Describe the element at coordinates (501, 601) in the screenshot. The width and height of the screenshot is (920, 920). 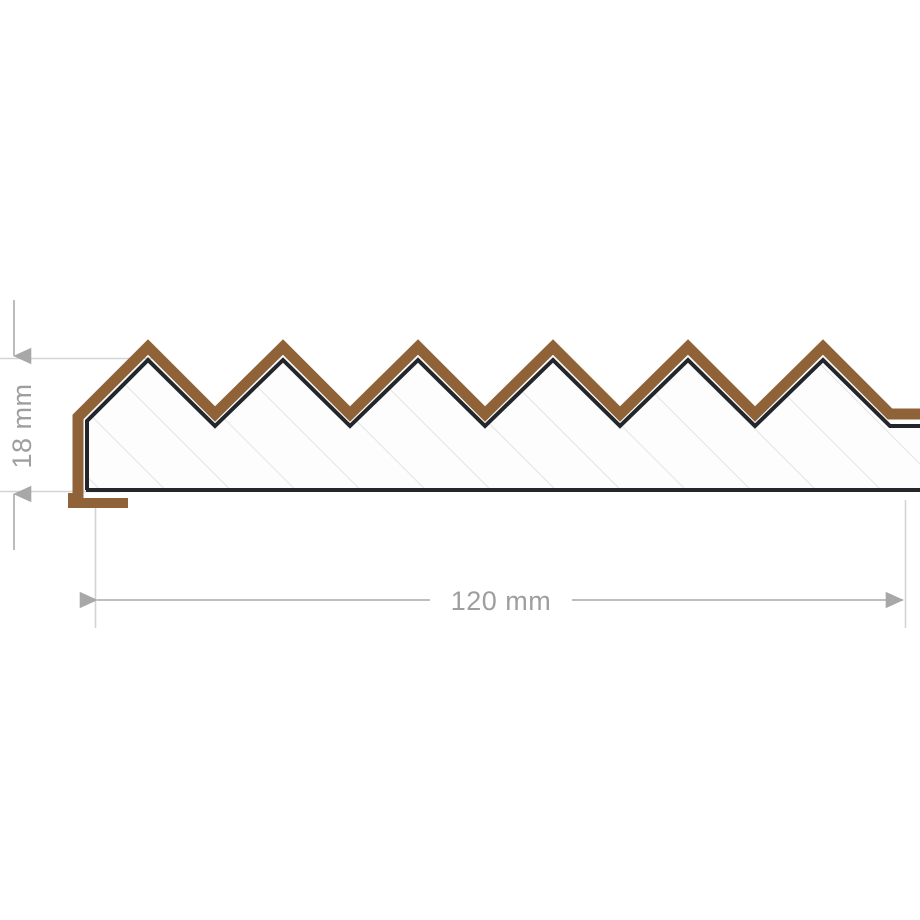
I see `horizontal-dimension-label: 120 mm` at that location.